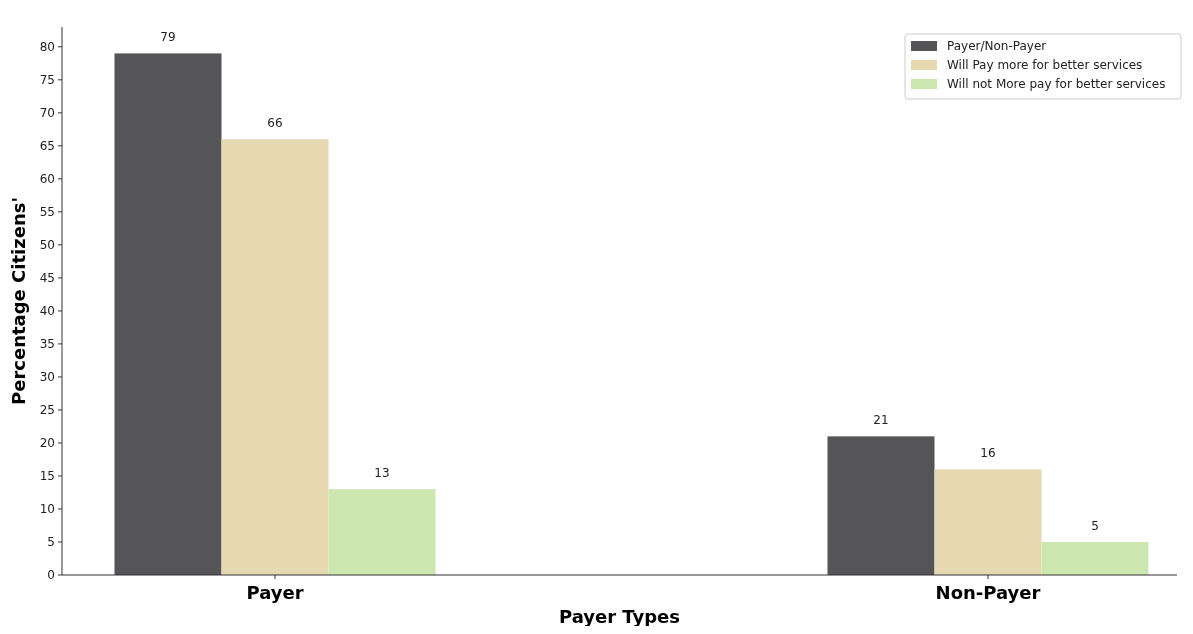 This screenshot has width=1193, height=634. Describe the element at coordinates (47, 443) in the screenshot. I see `y-tick-label: 20` at that location.